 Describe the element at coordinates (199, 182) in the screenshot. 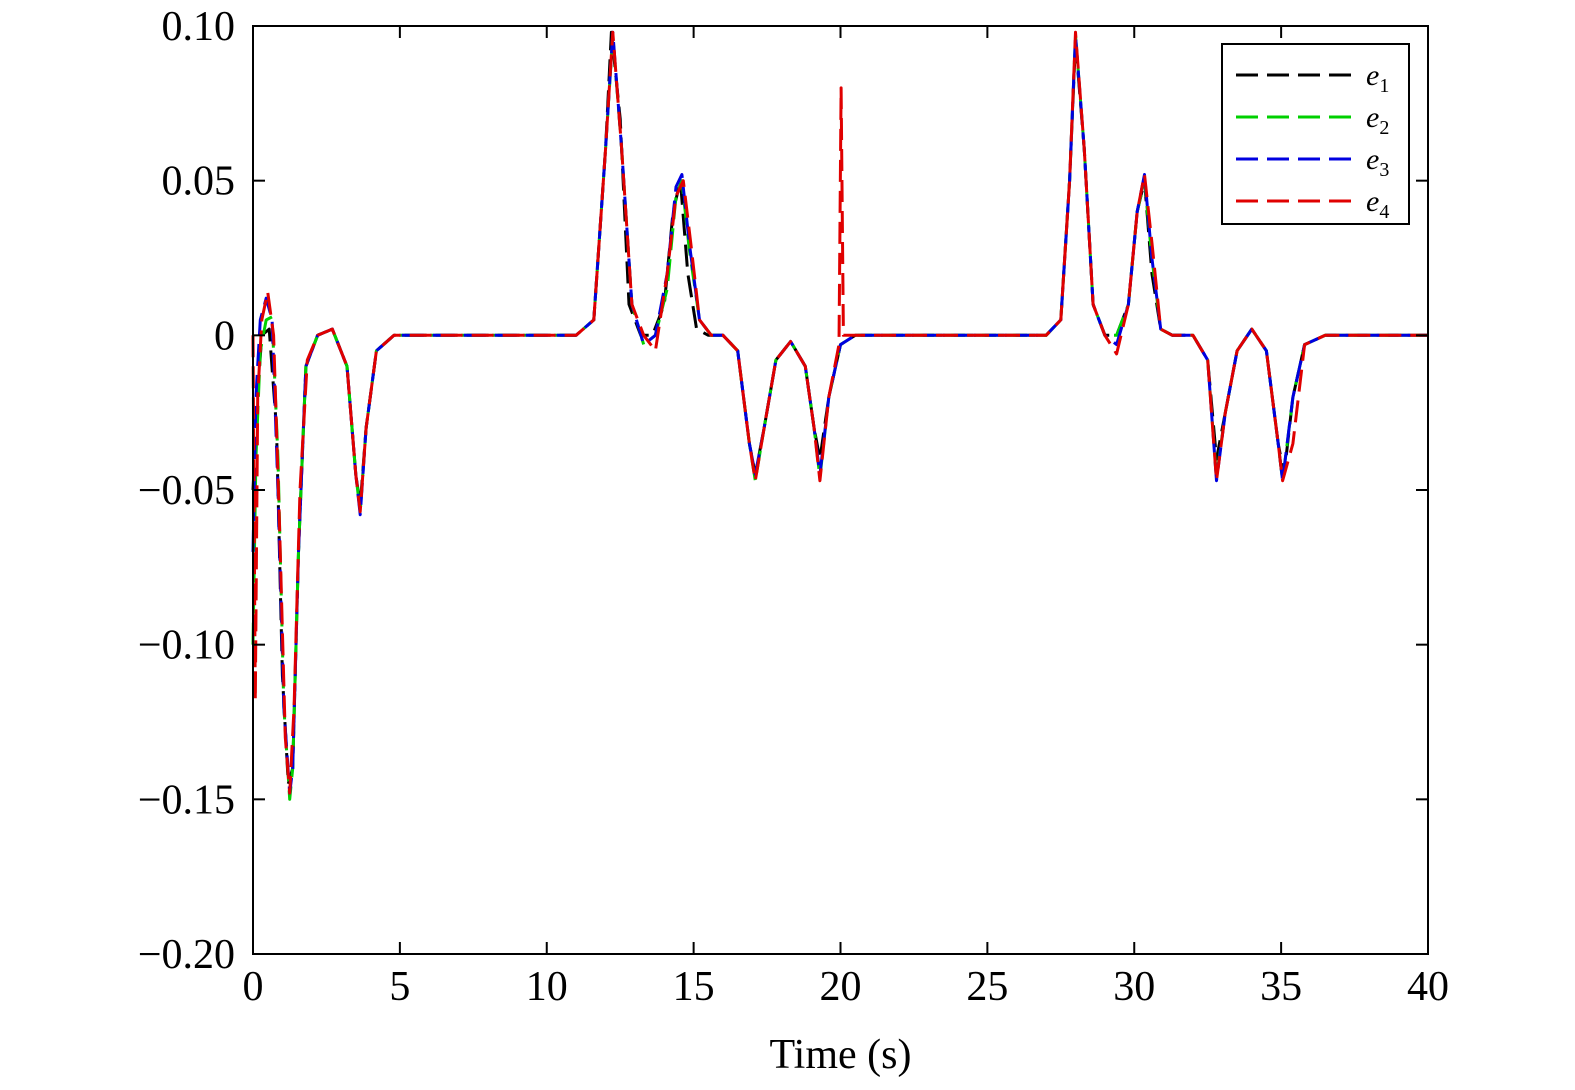

I see `y-tick-label: 0.05` at that location.